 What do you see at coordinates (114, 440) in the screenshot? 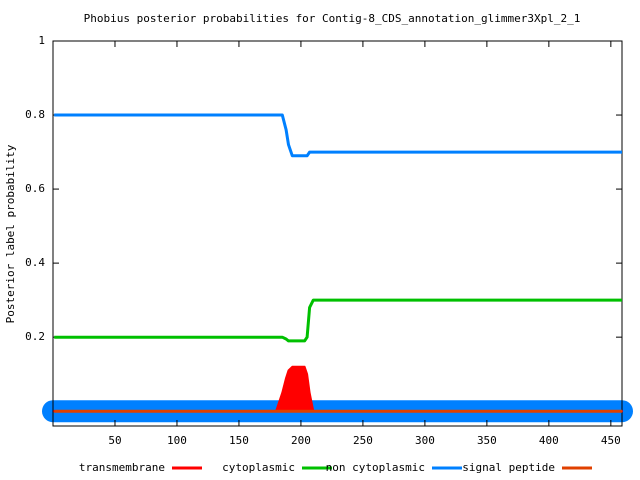
I see `x-tick-label: 50` at bounding box center [114, 440].